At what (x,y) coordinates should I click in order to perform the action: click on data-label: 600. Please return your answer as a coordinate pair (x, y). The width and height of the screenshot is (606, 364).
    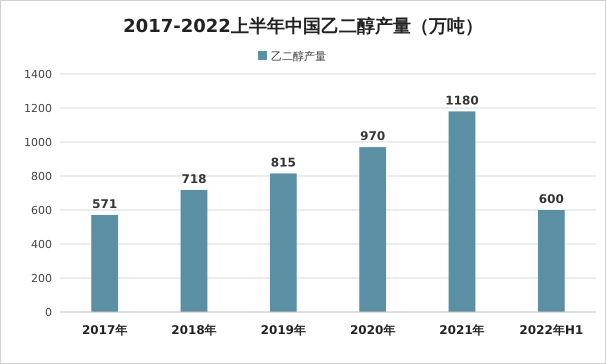
    Looking at the image, I should click on (551, 199).